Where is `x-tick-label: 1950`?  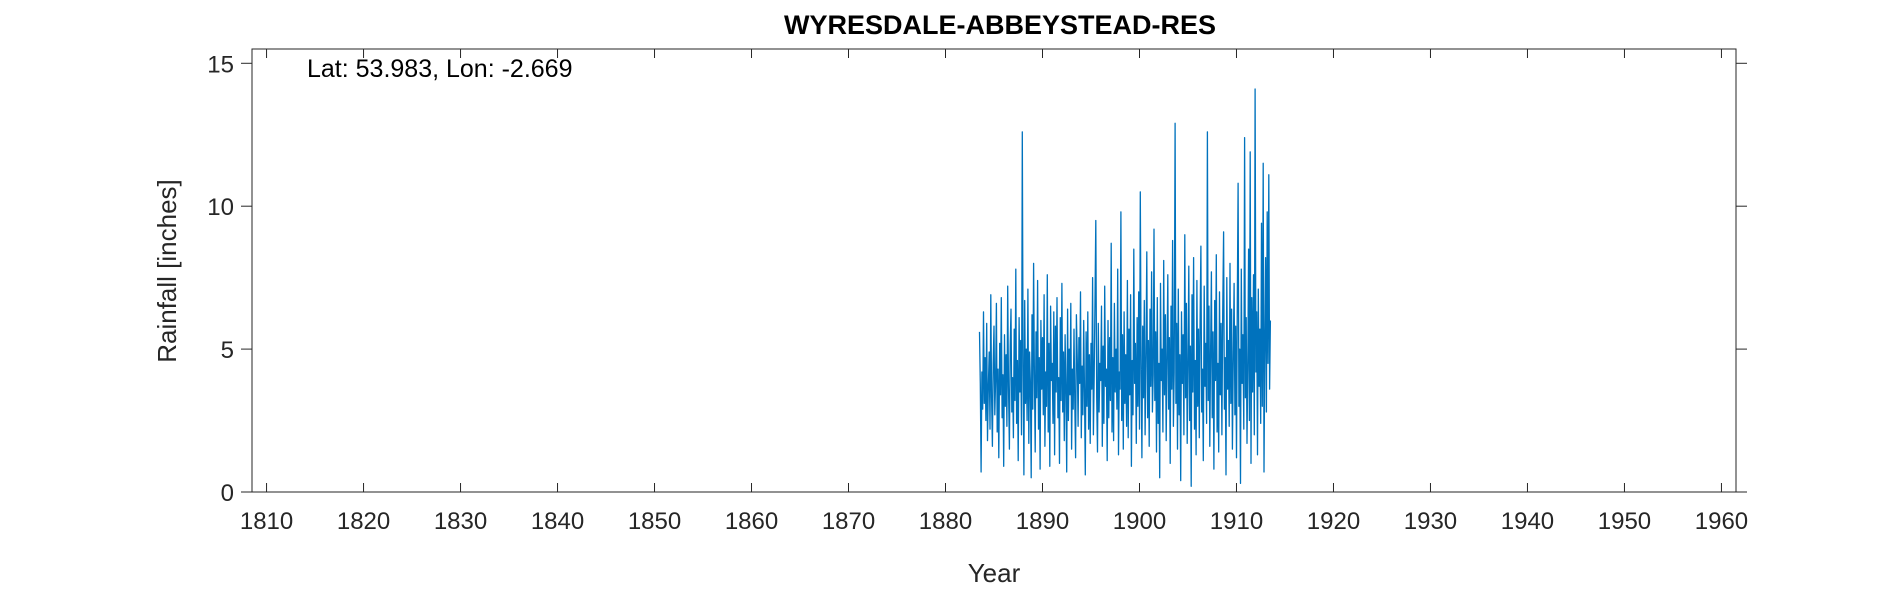
x-tick-label: 1950 is located at coordinates (1624, 521).